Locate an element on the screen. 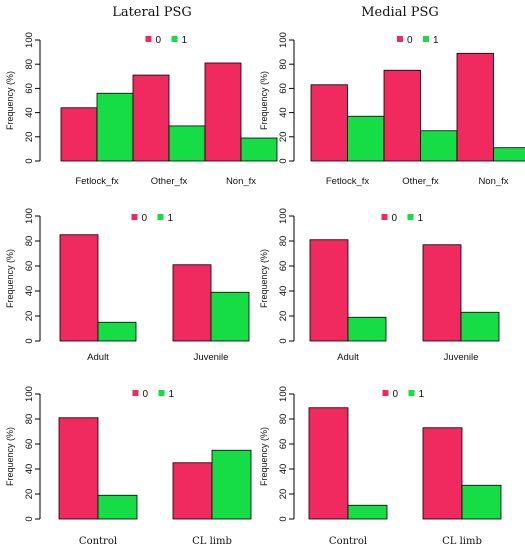  category-label: Control is located at coordinates (98, 541).